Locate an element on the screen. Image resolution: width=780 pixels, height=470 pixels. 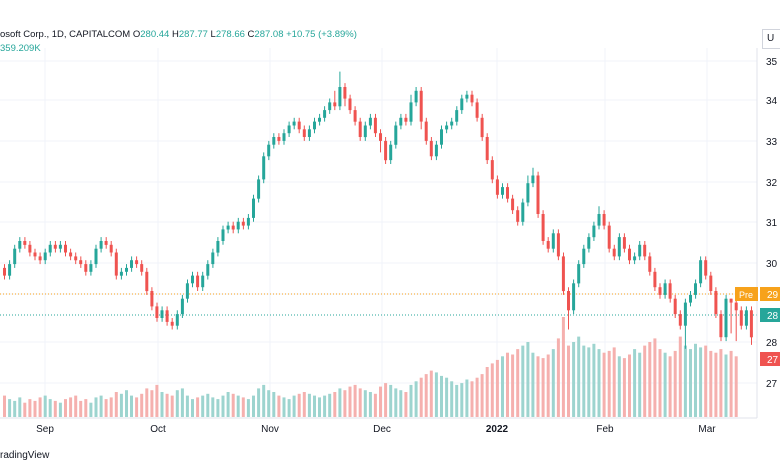
close-value: 287.08 is located at coordinates (269, 34).